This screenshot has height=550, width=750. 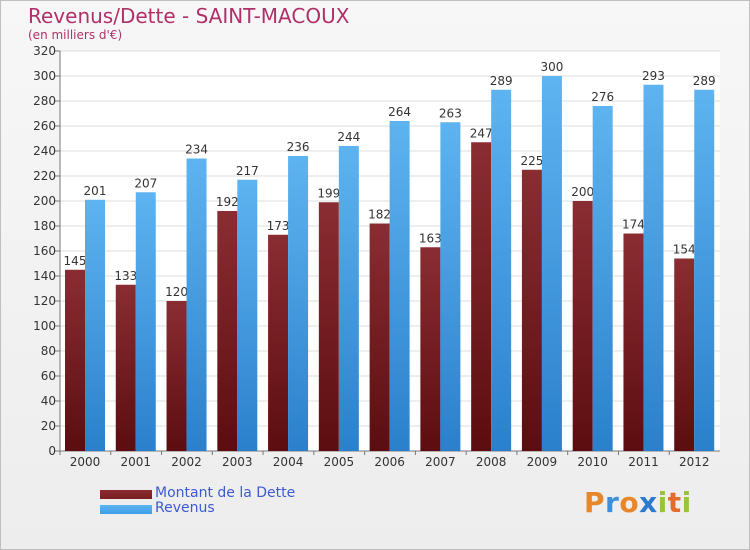 I want to click on x-tick-label: 2012, so click(x=694, y=462).